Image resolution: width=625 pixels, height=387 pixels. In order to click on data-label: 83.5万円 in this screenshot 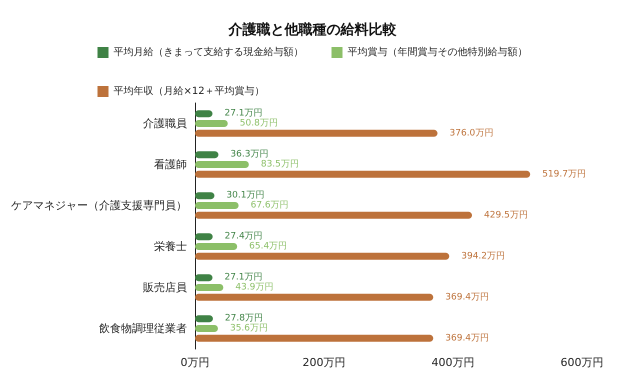, I will do `click(279, 165)`.